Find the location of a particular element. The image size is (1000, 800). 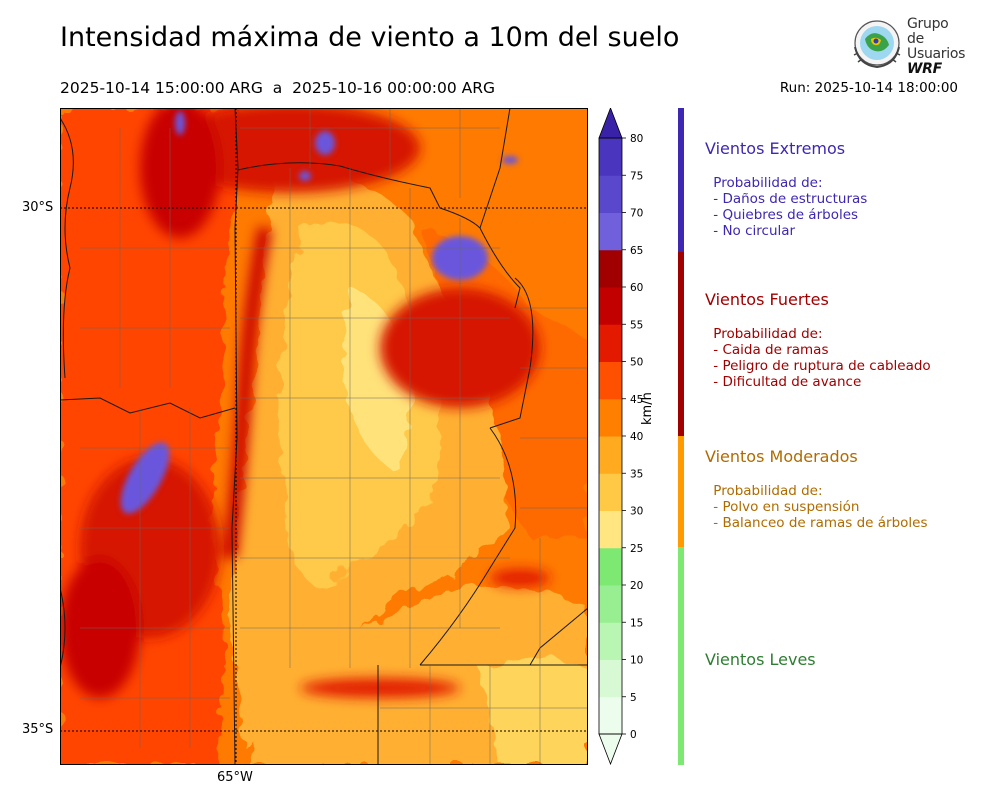

north-strong-band is located at coordinates (290, 150).